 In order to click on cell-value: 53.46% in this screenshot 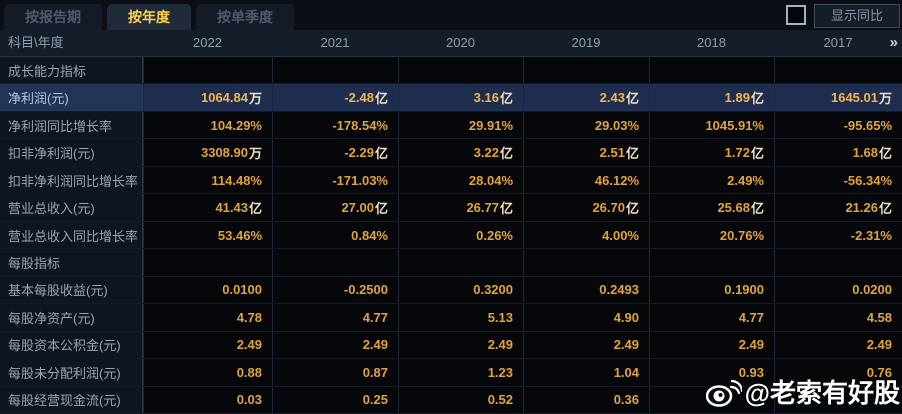, I will do `click(207, 235)`.